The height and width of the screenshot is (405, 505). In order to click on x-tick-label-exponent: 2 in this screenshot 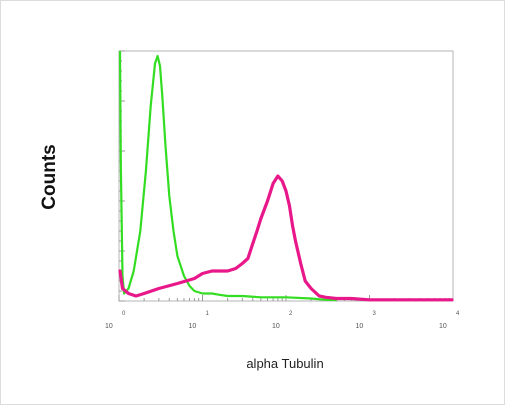, I will do `click(291, 314)`.